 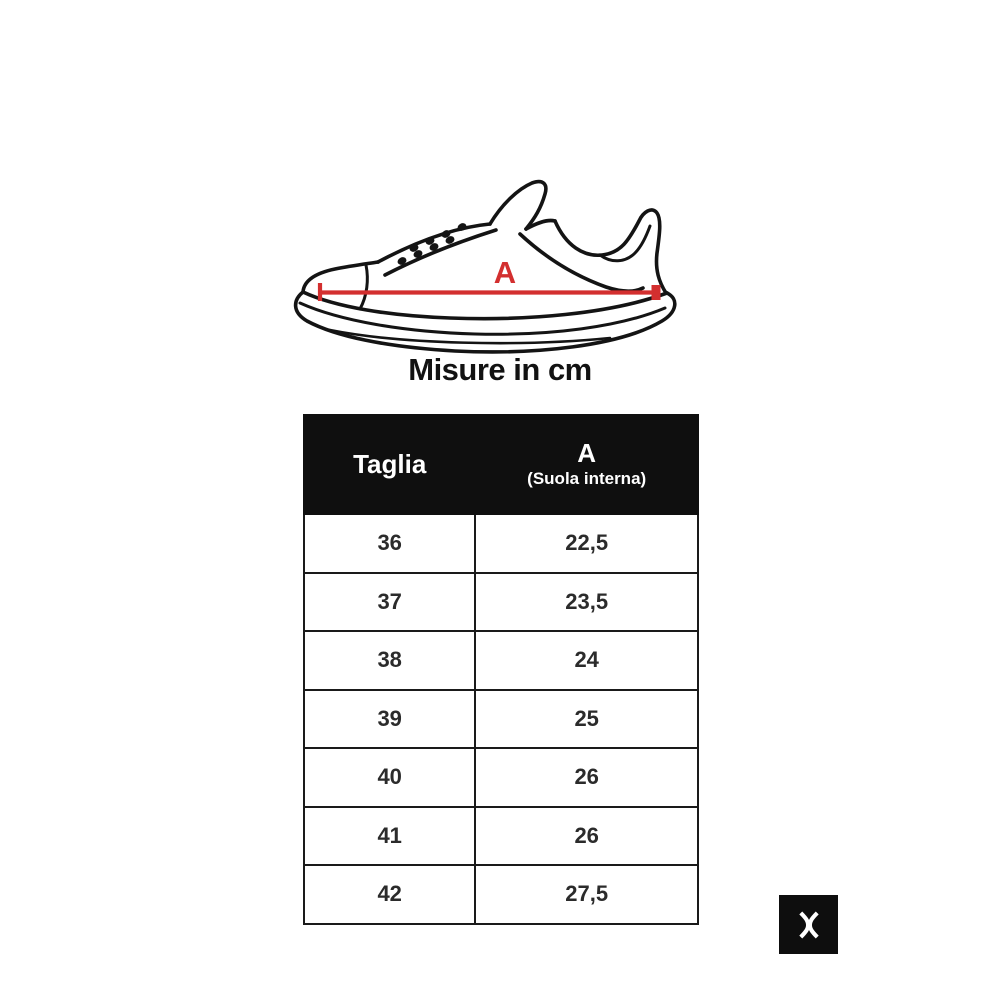 What do you see at coordinates (363, 287) in the screenshot?
I see `toe-seam` at bounding box center [363, 287].